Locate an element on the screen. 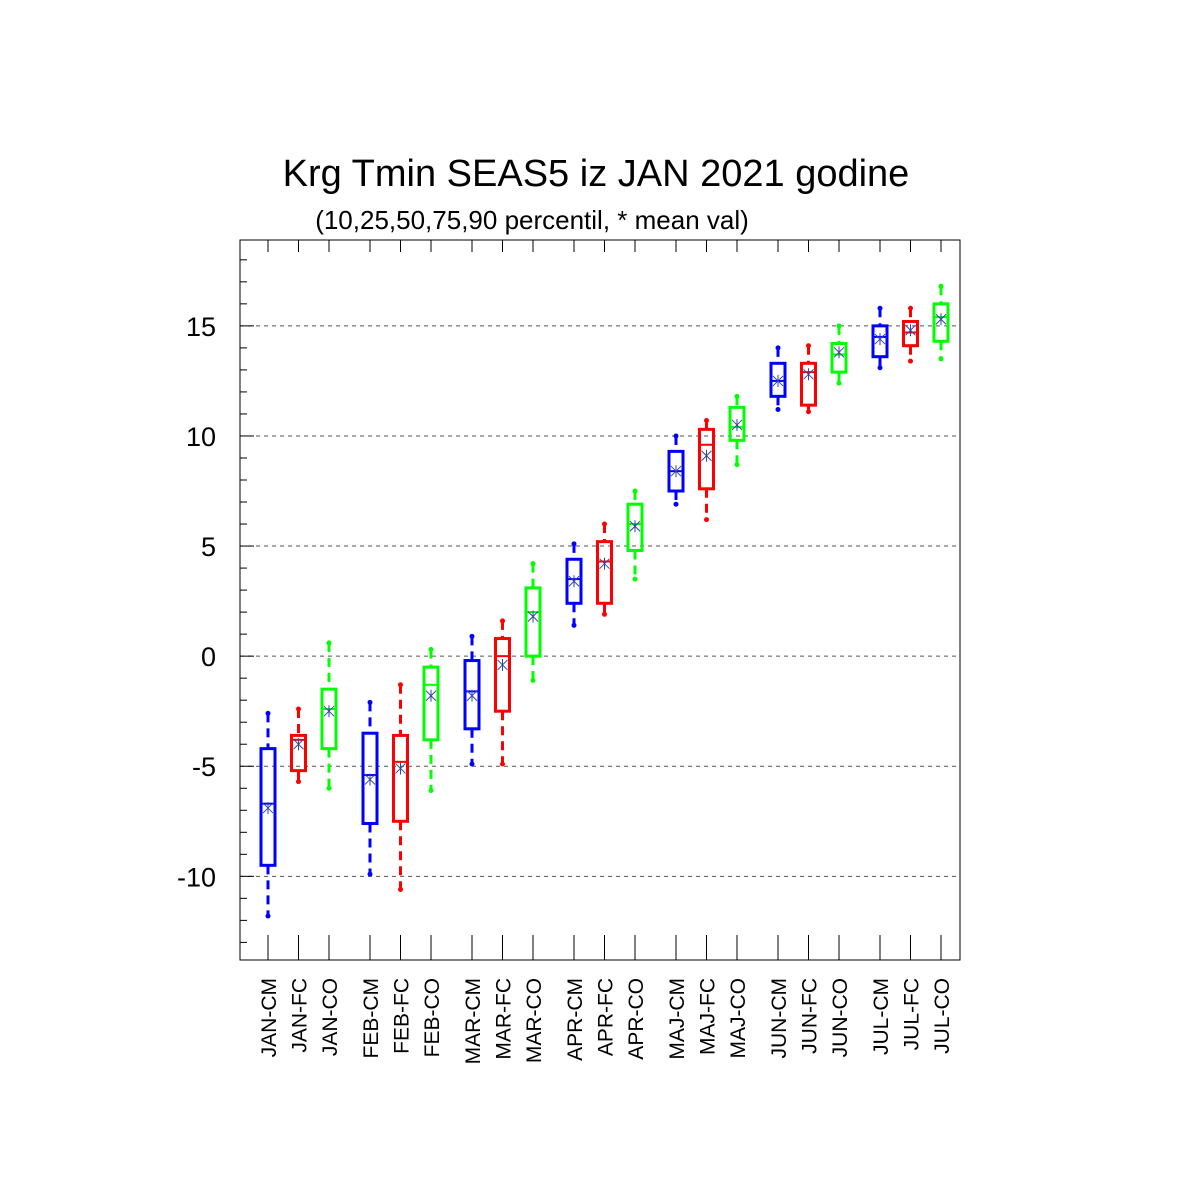 The width and height of the screenshot is (1200, 1200). box-jul-fc is located at coordinates (910, 334).